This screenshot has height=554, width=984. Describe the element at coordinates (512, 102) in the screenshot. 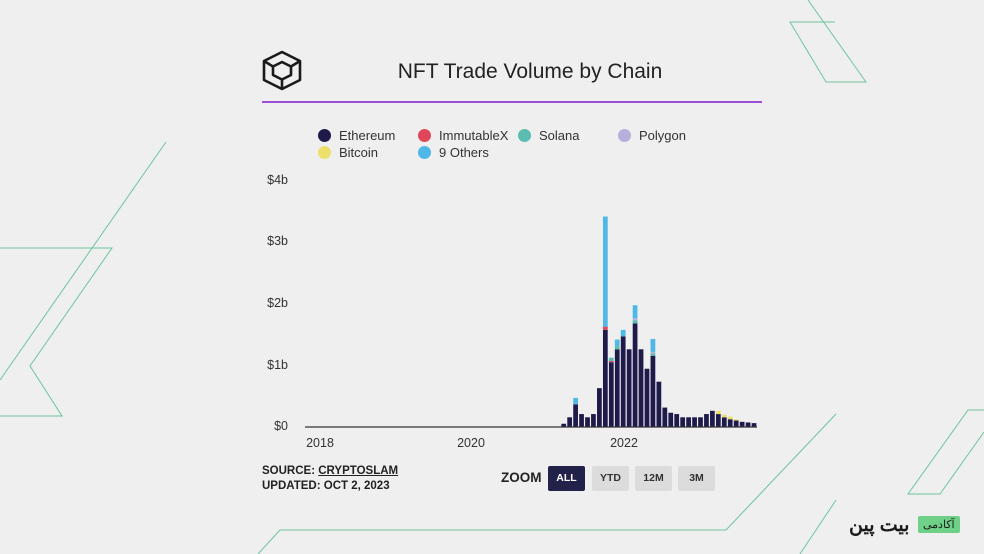

I see `title-underline` at that location.